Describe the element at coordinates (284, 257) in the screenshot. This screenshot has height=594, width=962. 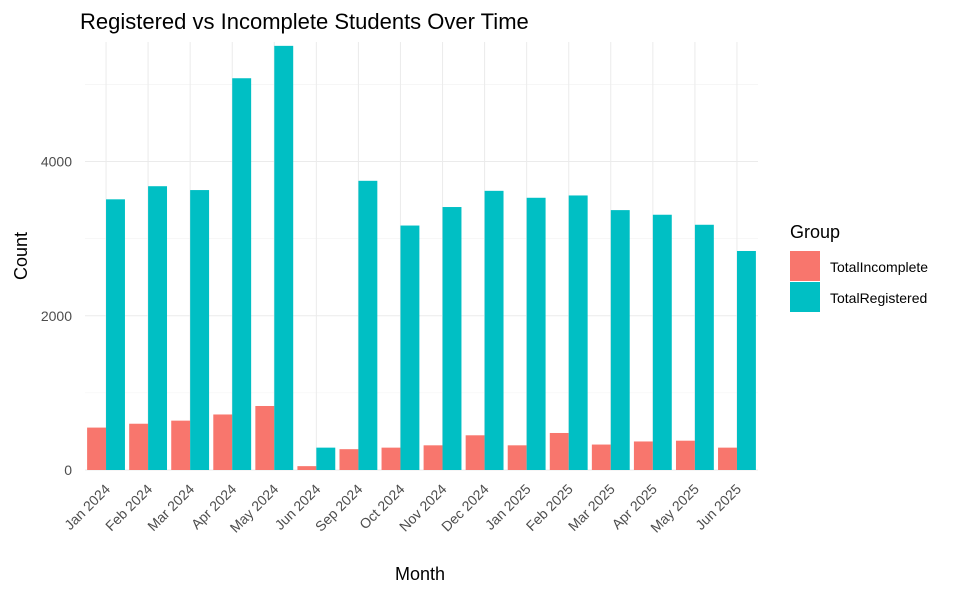
I see `bar-TotalRegistered-May-2024` at that location.